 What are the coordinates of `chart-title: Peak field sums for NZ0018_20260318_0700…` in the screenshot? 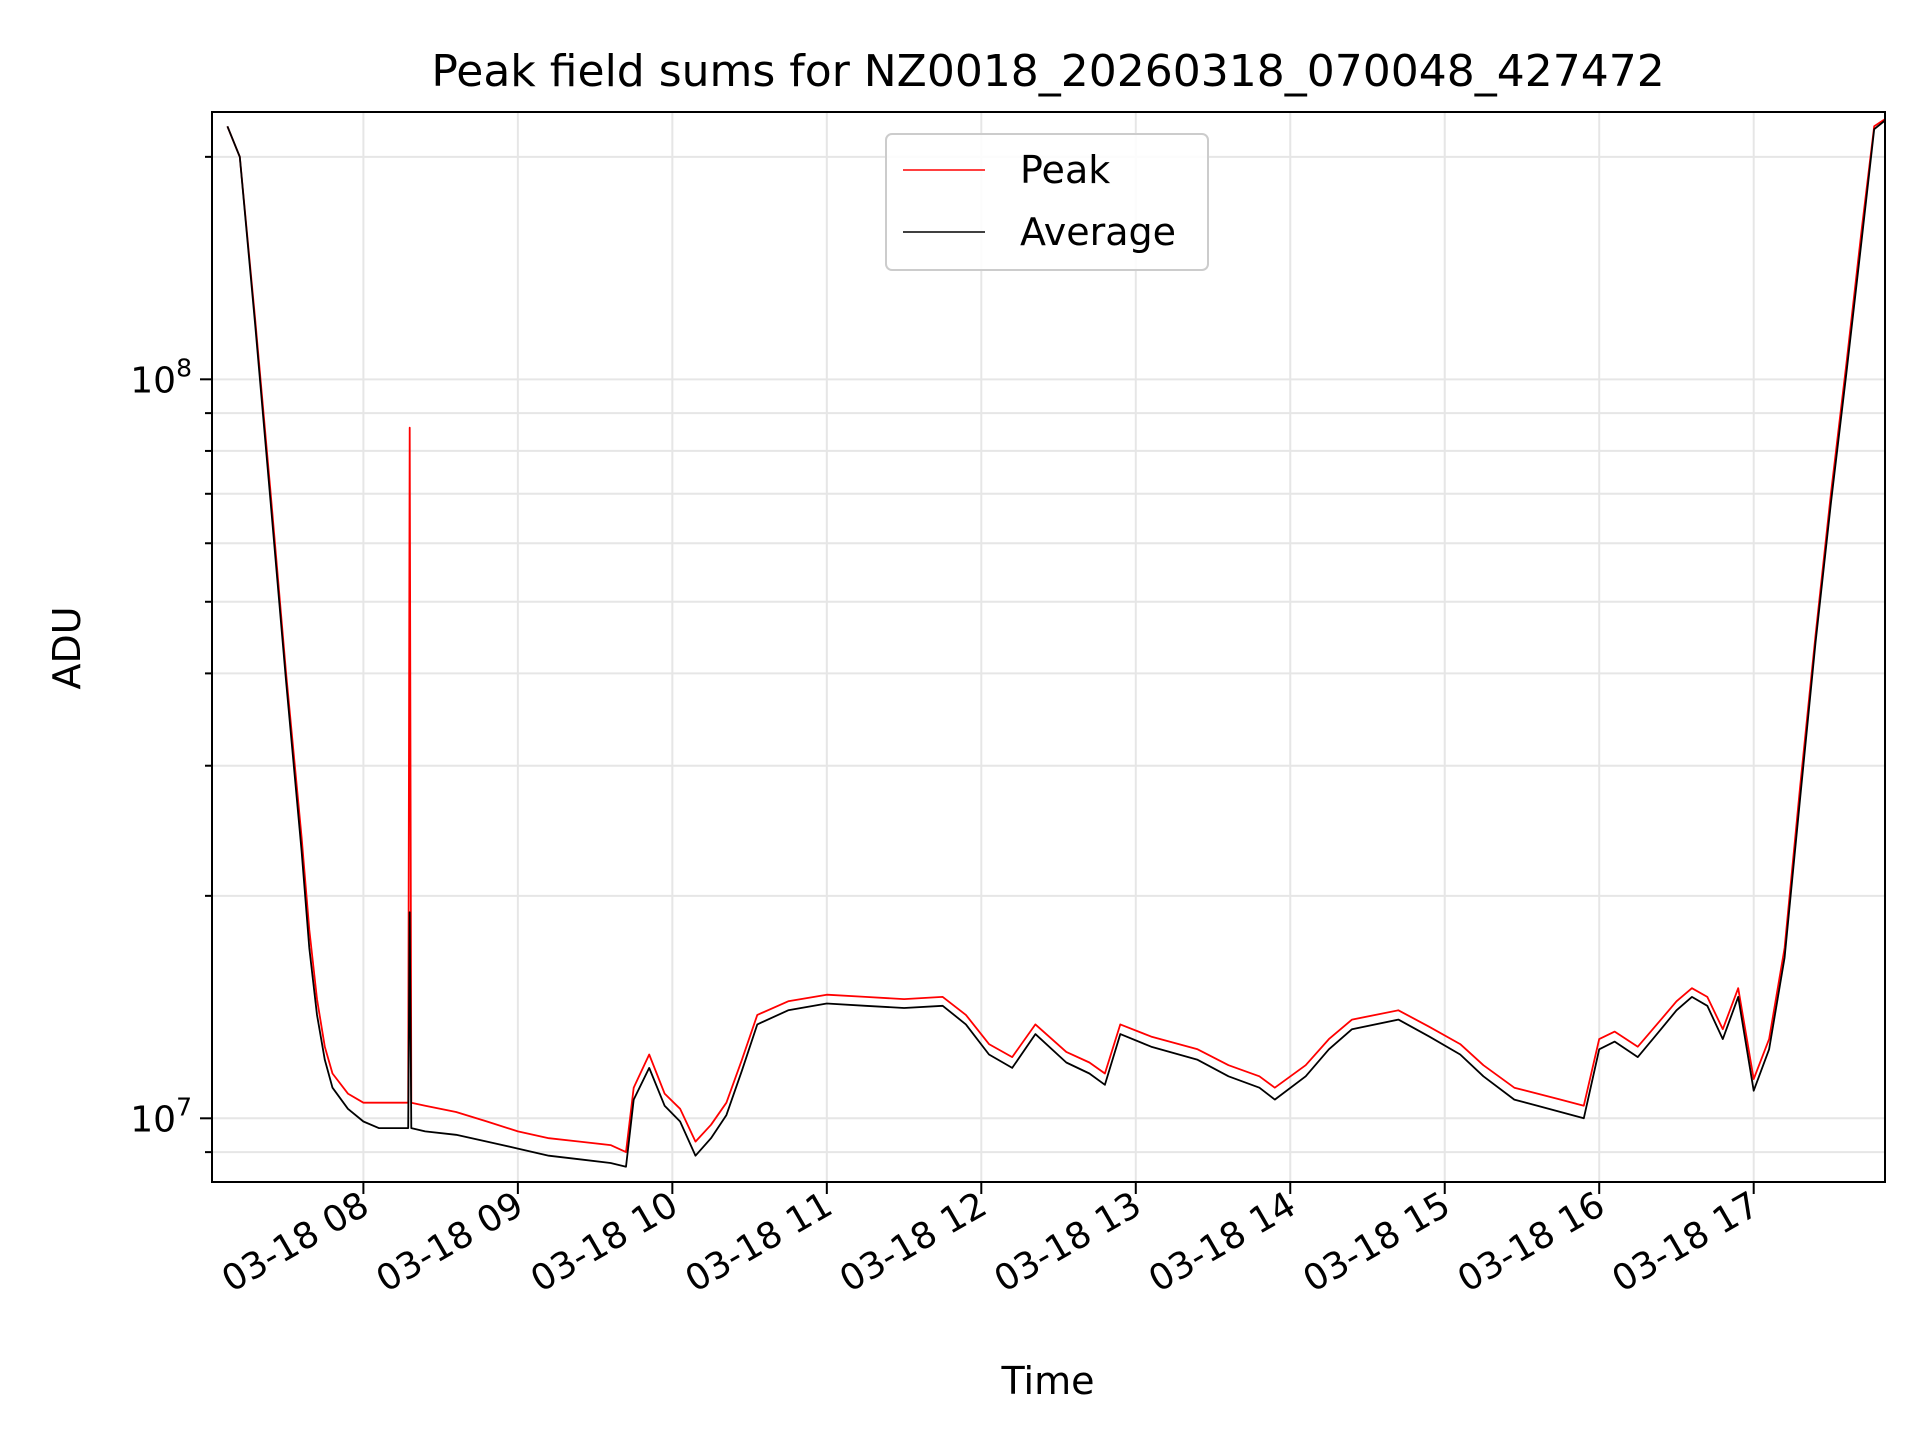 It's located at (1047, 71).